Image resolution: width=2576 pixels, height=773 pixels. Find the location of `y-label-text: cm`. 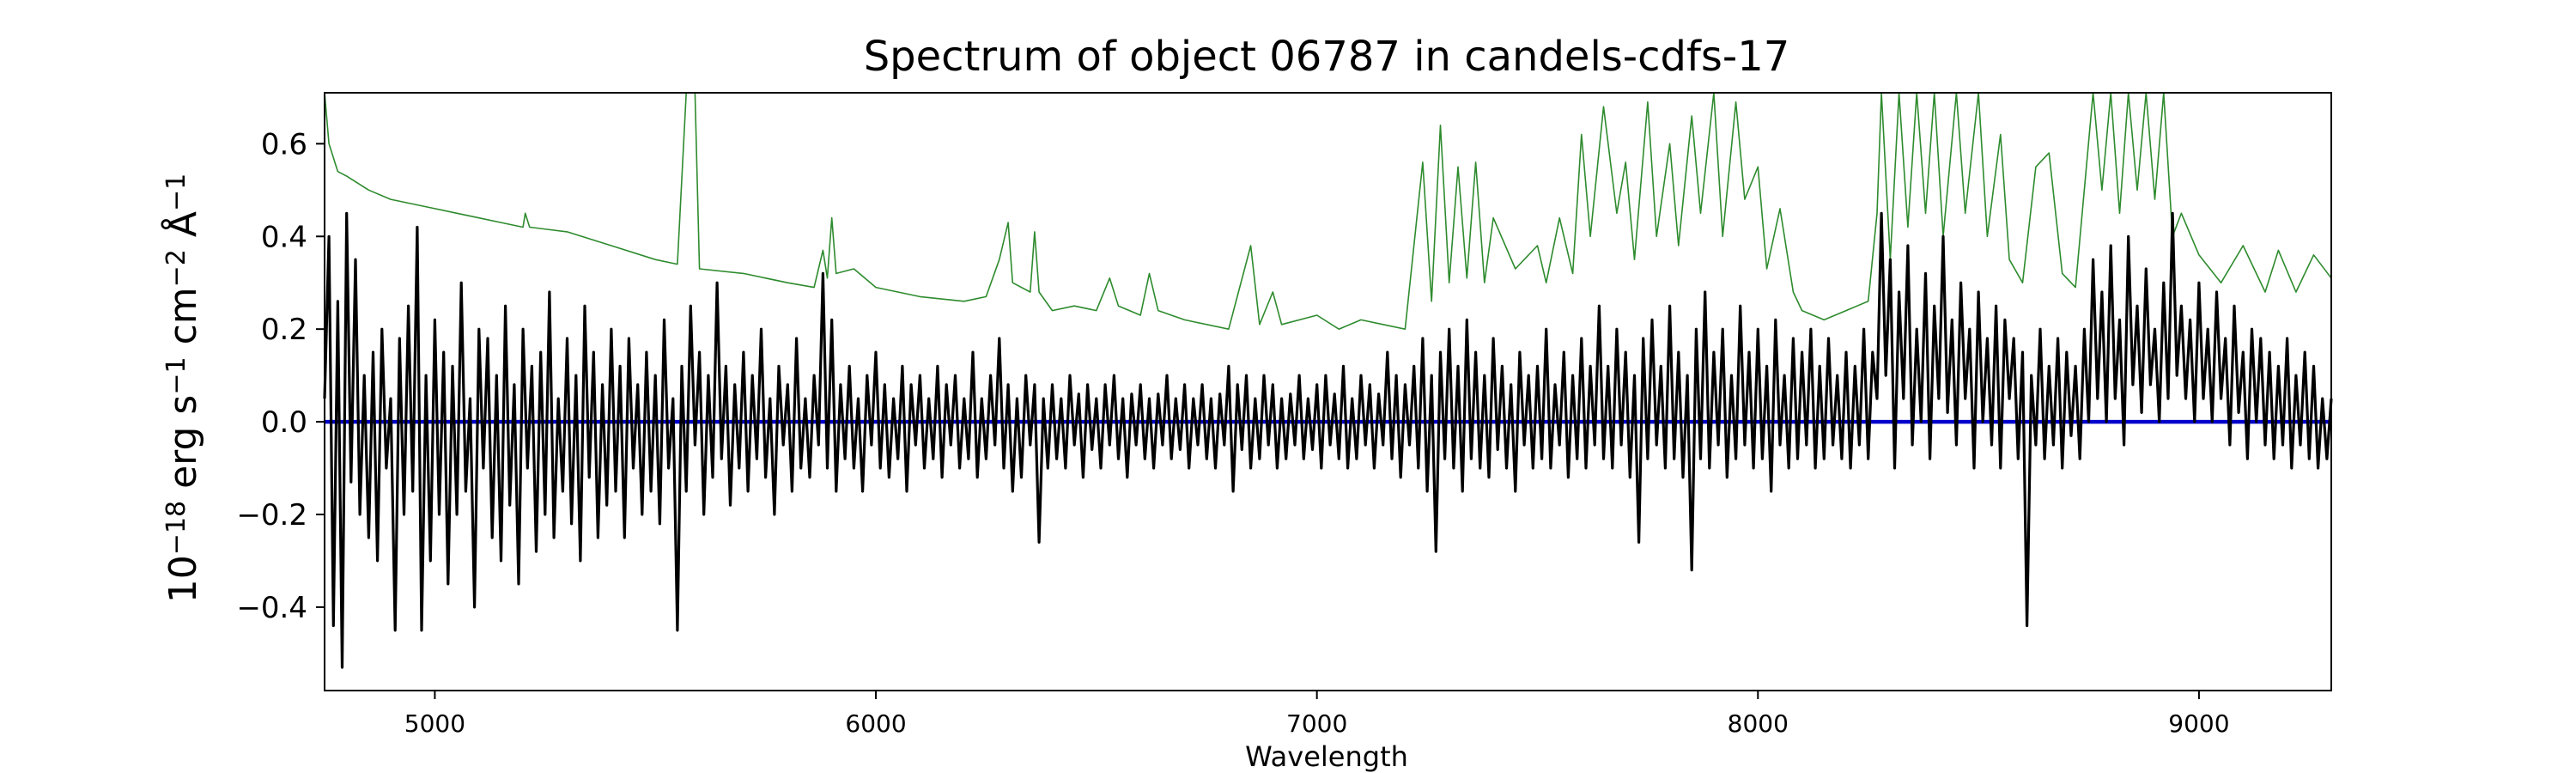

y-label-text: cm is located at coordinates (183, 321).